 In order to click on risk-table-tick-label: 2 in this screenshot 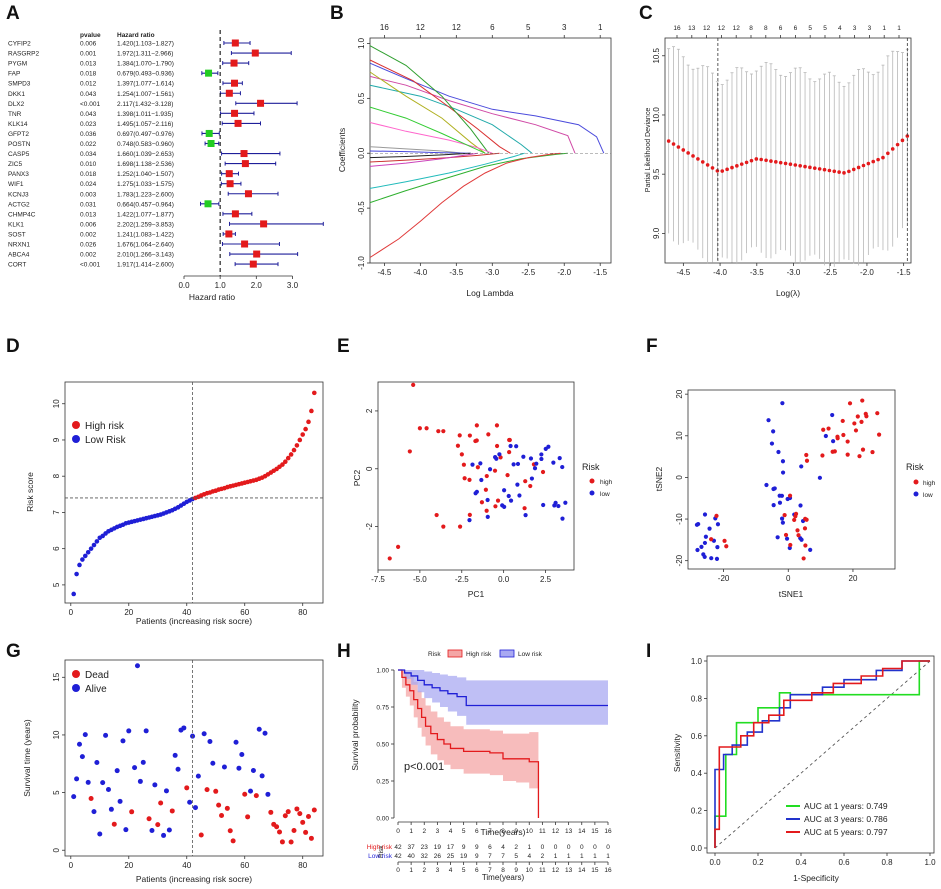, I will do `click(424, 870)`.